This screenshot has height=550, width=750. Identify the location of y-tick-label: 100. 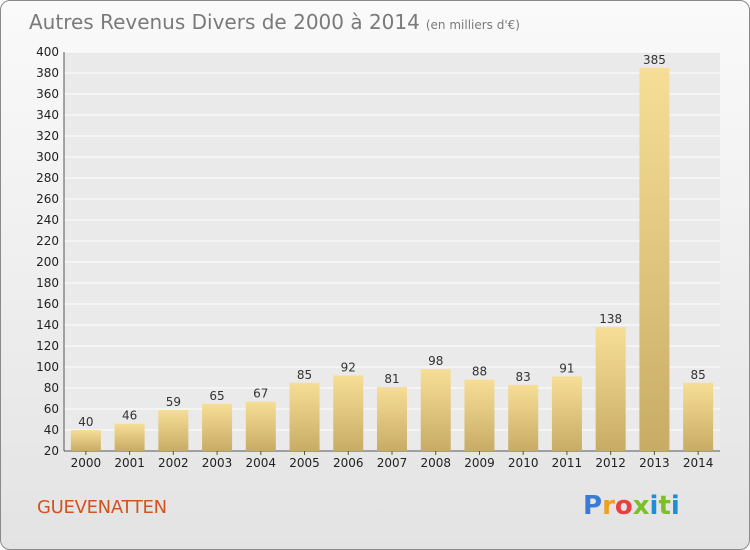
(47, 367).